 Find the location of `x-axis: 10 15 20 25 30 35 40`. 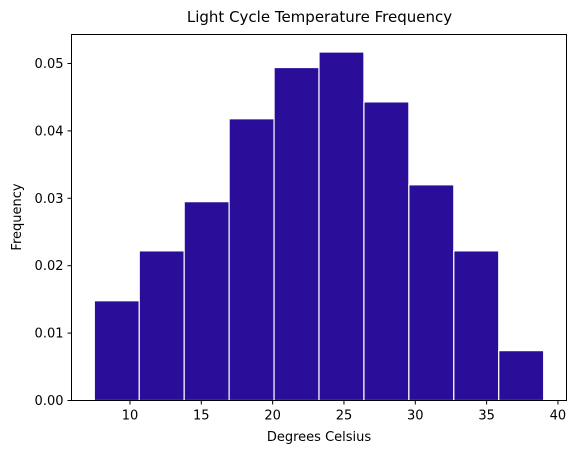

x-axis: 10 15 20 25 30 35 40 is located at coordinates (344, 412).